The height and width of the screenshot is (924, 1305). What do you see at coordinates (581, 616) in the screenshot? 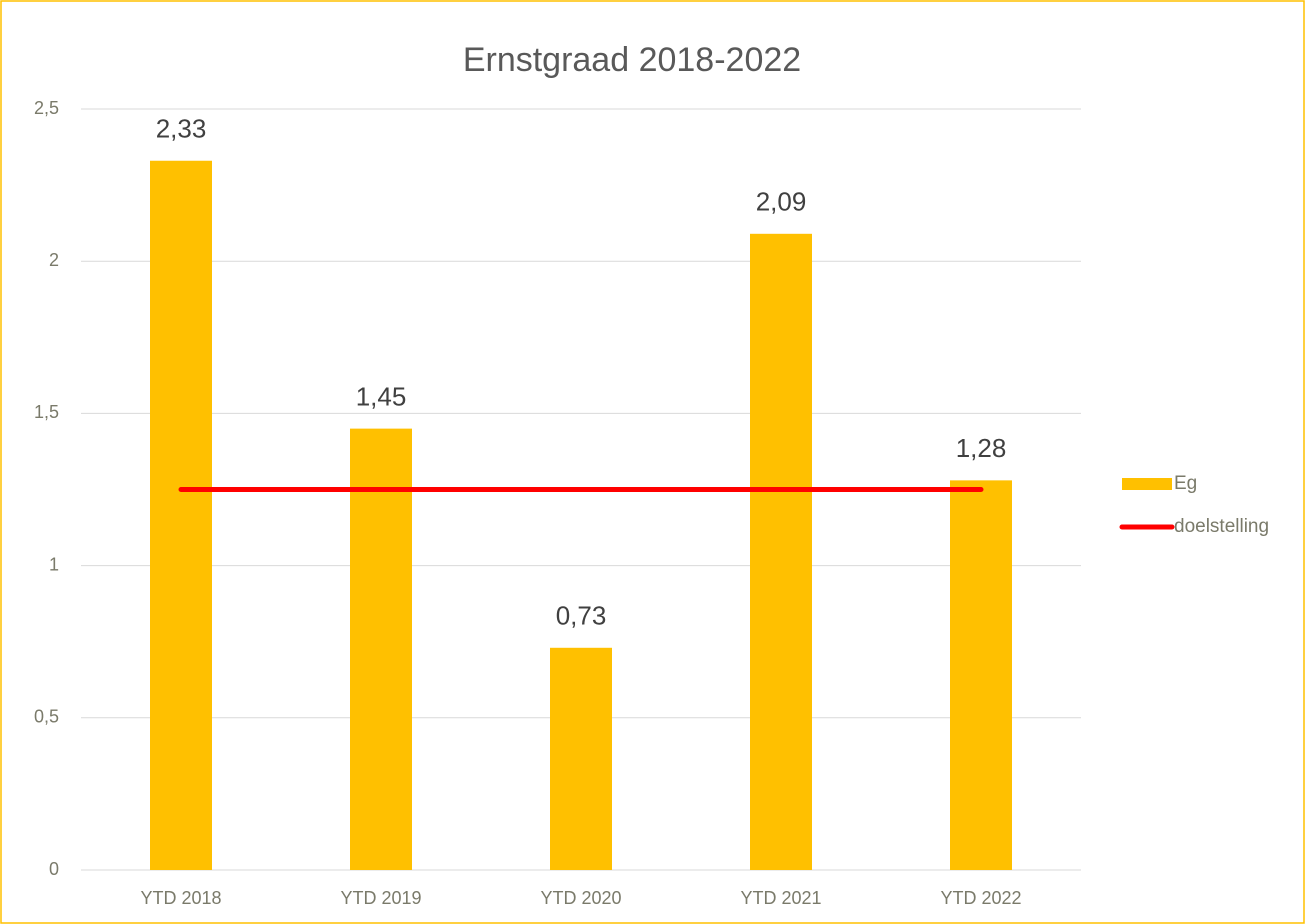
I see `data-label: 0,73` at bounding box center [581, 616].